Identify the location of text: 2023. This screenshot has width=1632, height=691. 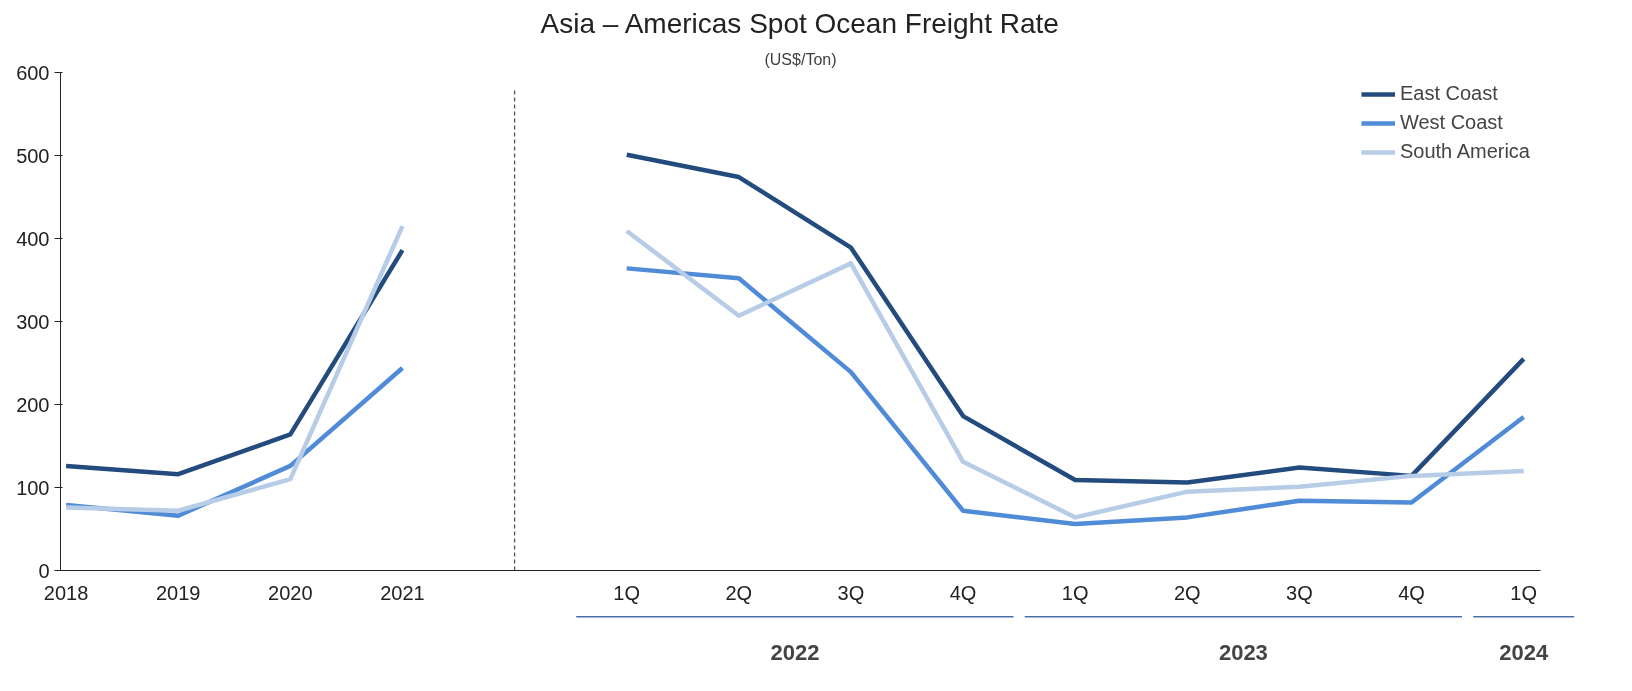
(1243, 653).